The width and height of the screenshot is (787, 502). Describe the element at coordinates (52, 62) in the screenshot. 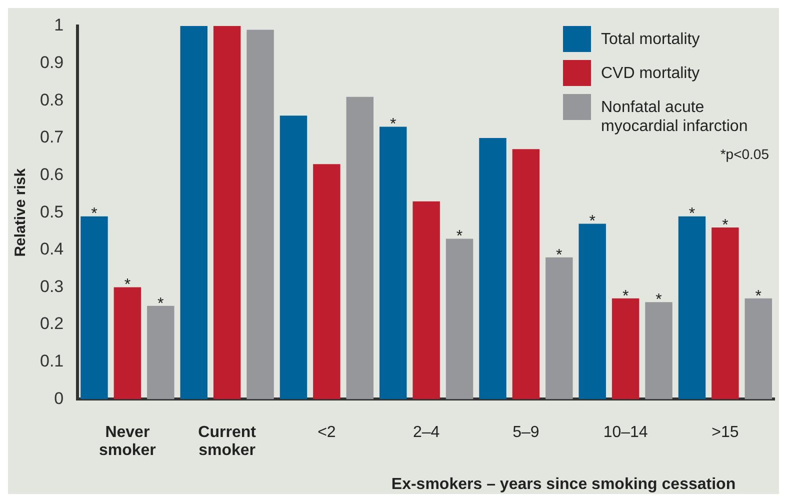

I see `y-tick-label: 0.9` at that location.